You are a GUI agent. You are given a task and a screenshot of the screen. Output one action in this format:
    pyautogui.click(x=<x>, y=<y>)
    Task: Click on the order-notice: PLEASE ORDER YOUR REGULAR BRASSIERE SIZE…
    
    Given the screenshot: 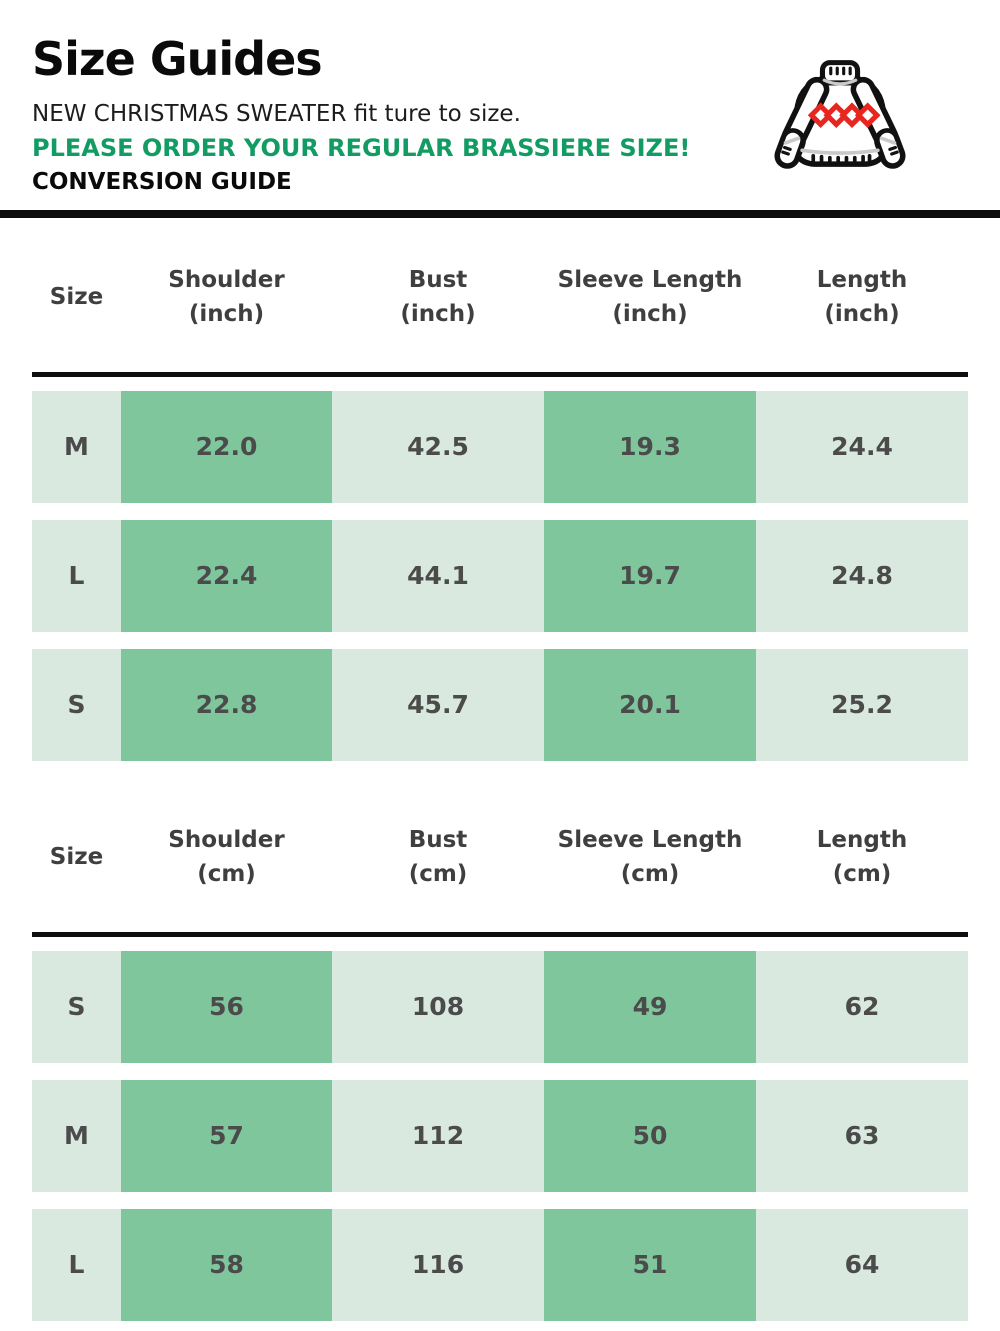 What is the action you would take?
    pyautogui.click(x=361, y=147)
    